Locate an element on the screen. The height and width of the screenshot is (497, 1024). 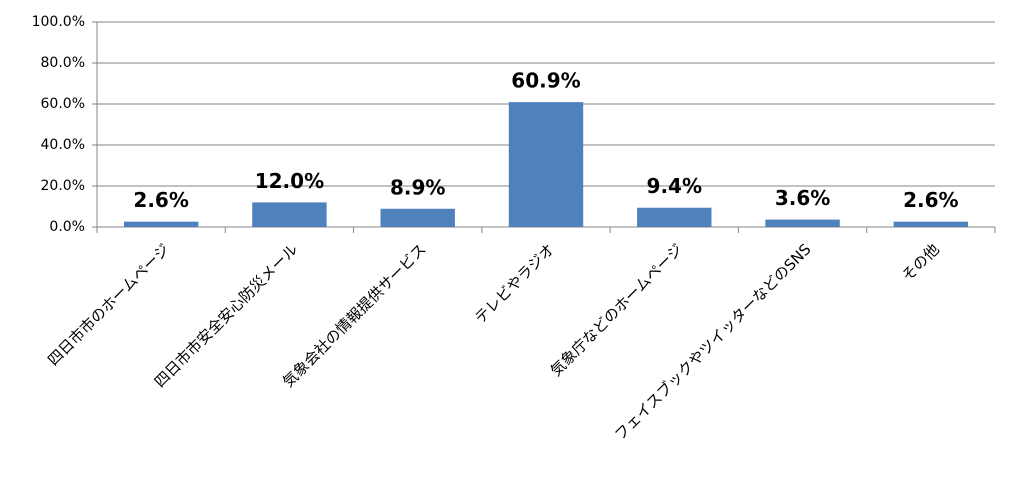
value-label: 9.4% is located at coordinates (674, 186).